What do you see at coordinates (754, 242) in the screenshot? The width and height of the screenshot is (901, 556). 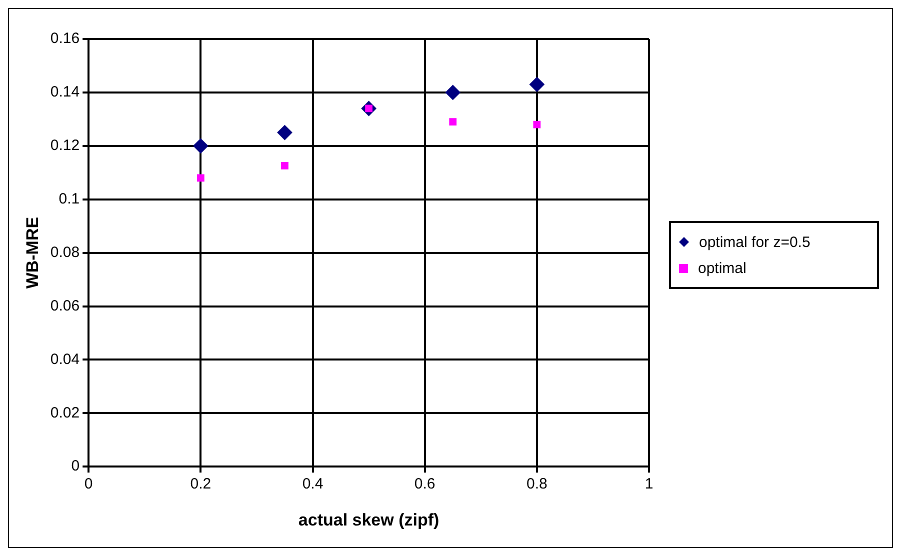 I see `legend-label: optimal for z=0.5` at bounding box center [754, 242].